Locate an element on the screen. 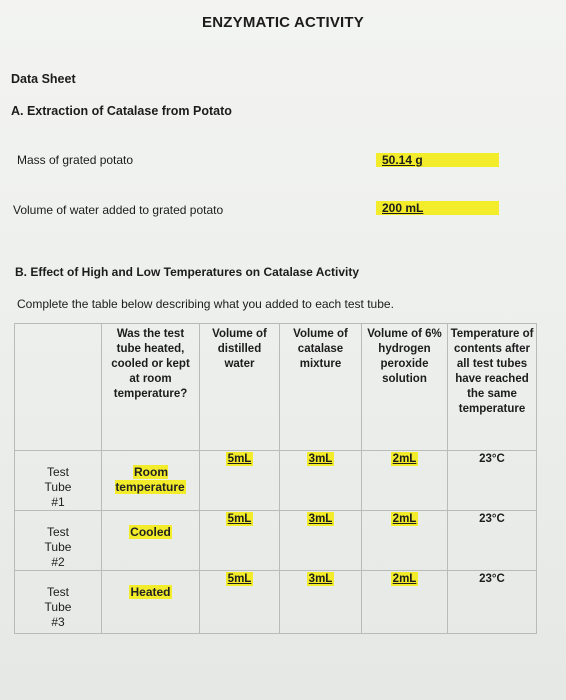 Image resolution: width=566 pixels, height=700 pixels. water-field: 200 mL is located at coordinates (437, 208).